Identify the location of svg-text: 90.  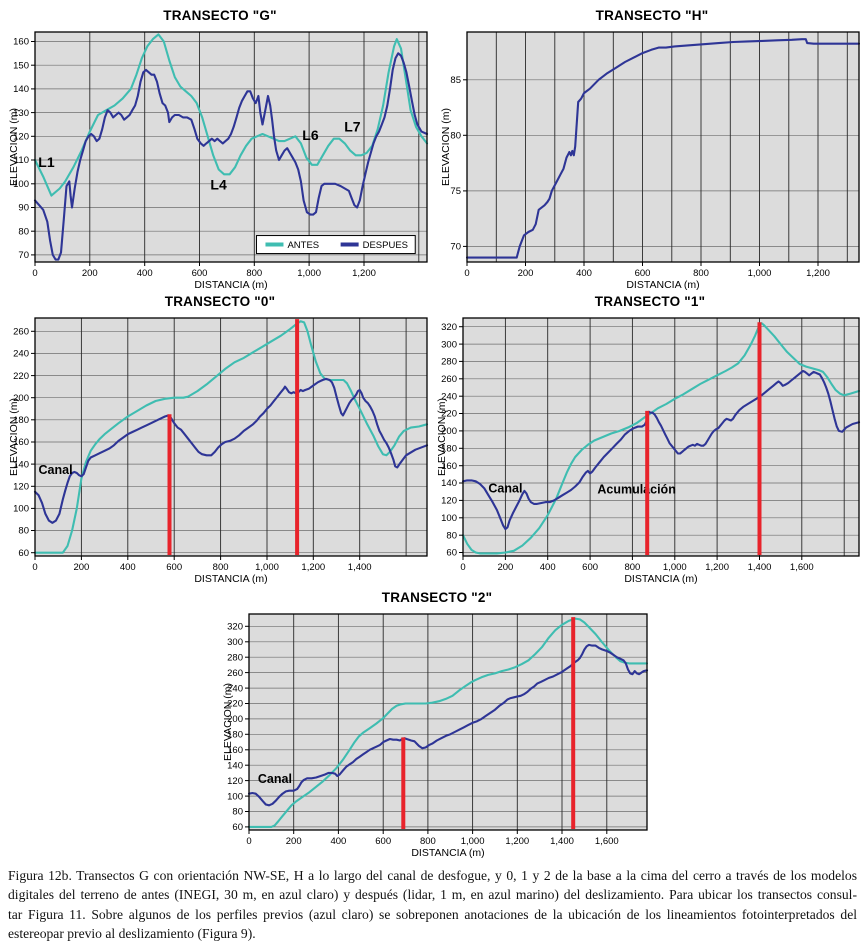
(23, 208).